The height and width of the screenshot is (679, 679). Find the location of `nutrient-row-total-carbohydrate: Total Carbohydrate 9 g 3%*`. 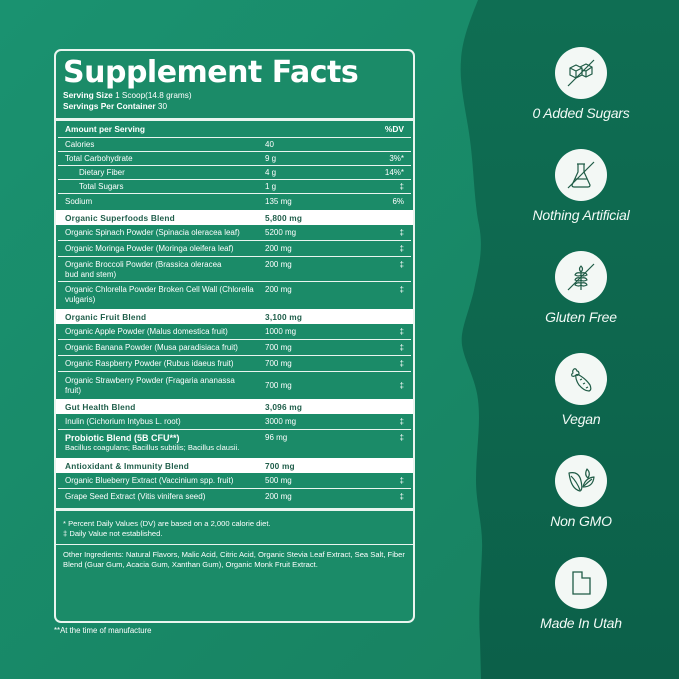

nutrient-row-total-carbohydrate: Total Carbohydrate 9 g 3%* is located at coordinates (234, 159).